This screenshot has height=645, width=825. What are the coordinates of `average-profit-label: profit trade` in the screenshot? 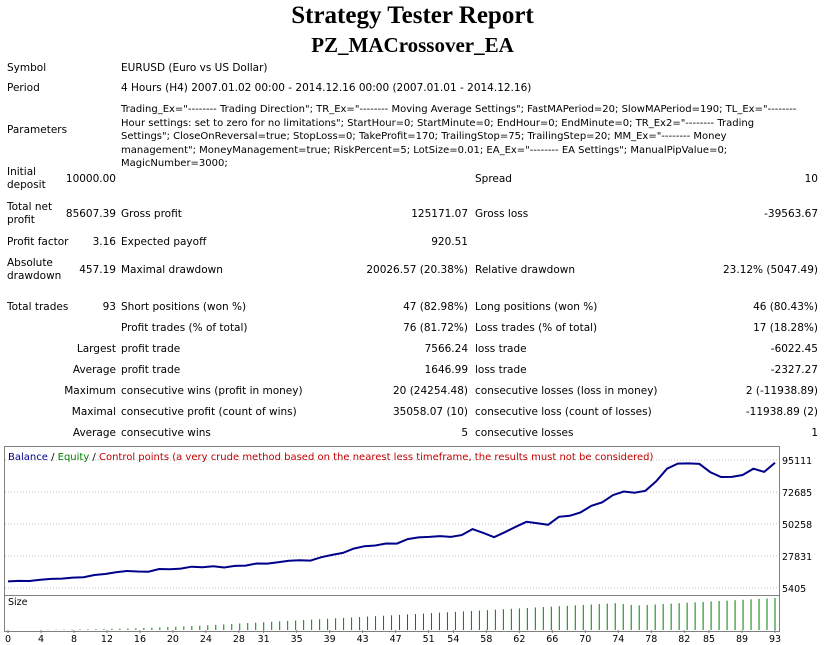 It's located at (151, 370).